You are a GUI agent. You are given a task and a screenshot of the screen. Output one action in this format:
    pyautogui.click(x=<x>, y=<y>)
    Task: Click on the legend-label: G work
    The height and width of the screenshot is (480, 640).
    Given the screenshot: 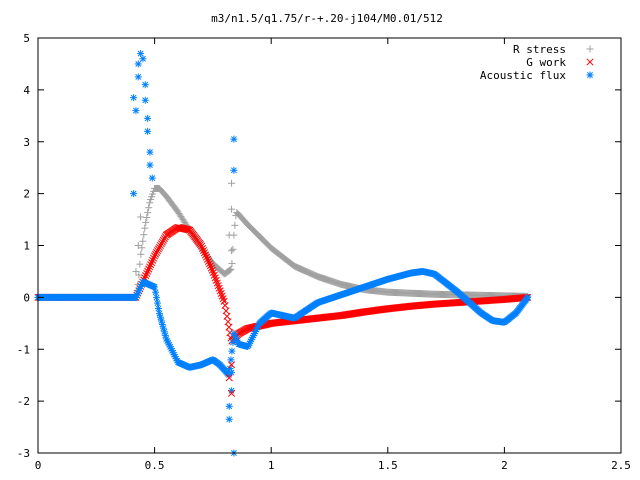 What is the action you would take?
    pyautogui.click(x=546, y=62)
    